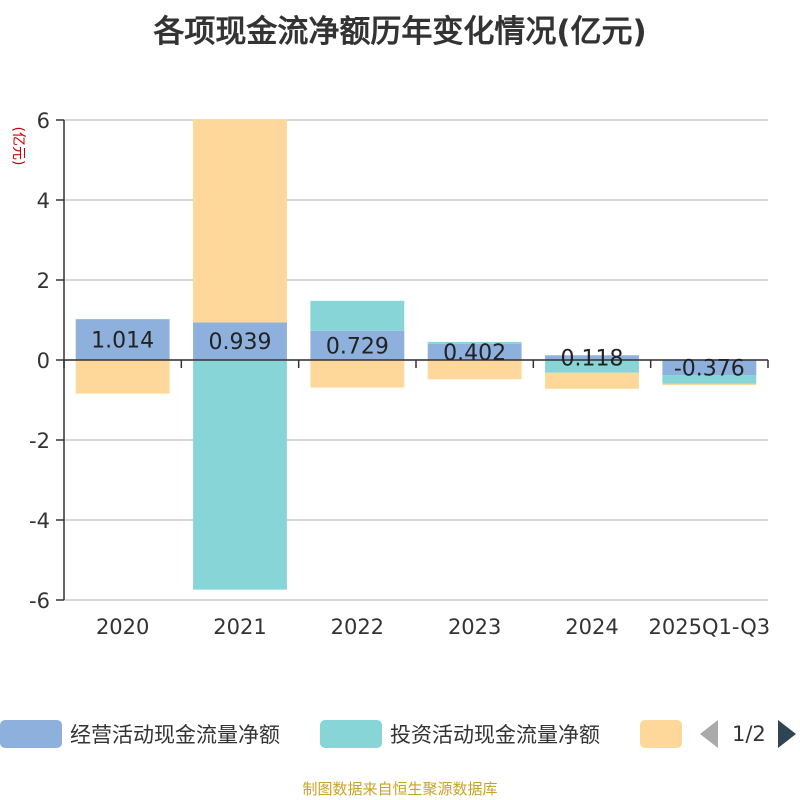 Image resolution: width=800 pixels, height=800 pixels. I want to click on bar-operating-2024, so click(592, 357).